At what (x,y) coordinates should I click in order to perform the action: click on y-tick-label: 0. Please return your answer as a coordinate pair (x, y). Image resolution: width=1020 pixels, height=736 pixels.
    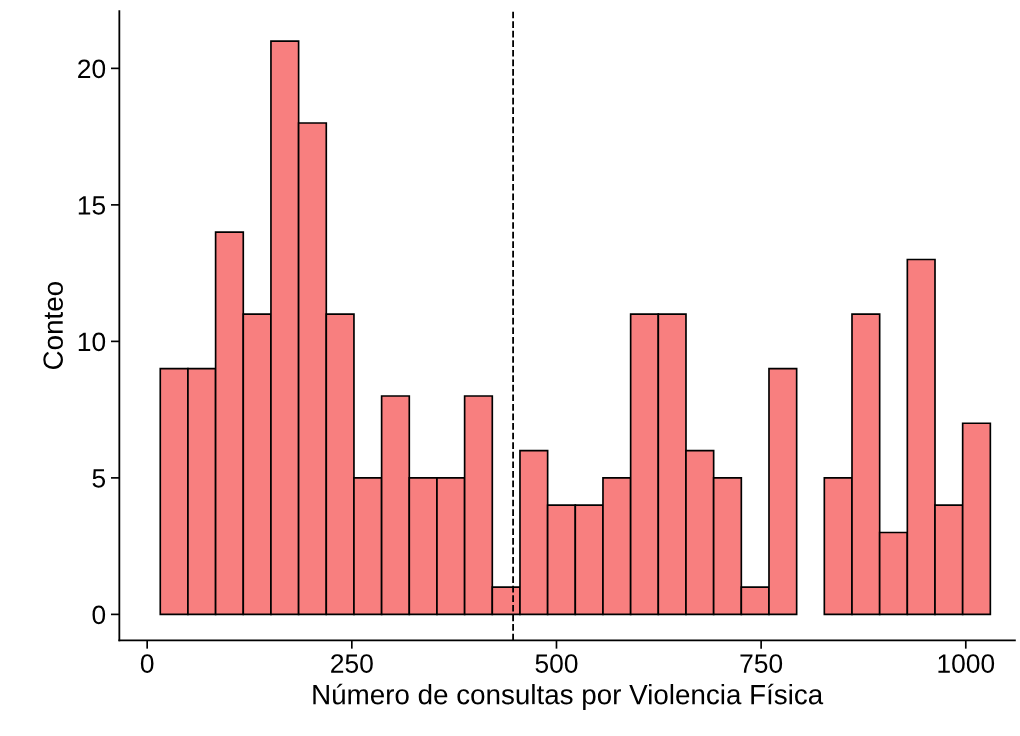
    Looking at the image, I should click on (99, 615).